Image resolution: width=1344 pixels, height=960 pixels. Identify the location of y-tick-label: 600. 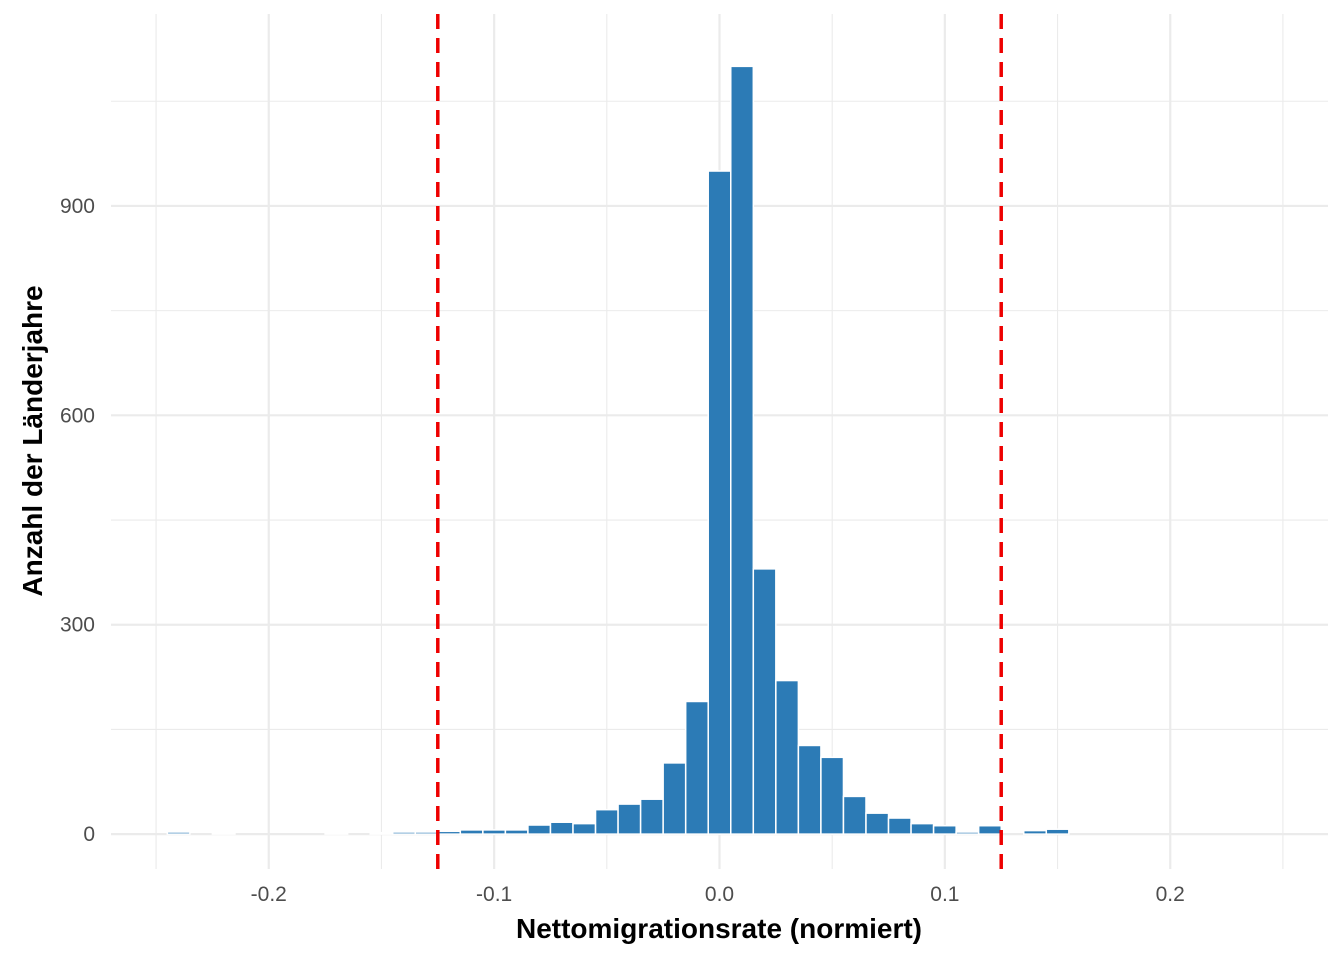
(77, 415).